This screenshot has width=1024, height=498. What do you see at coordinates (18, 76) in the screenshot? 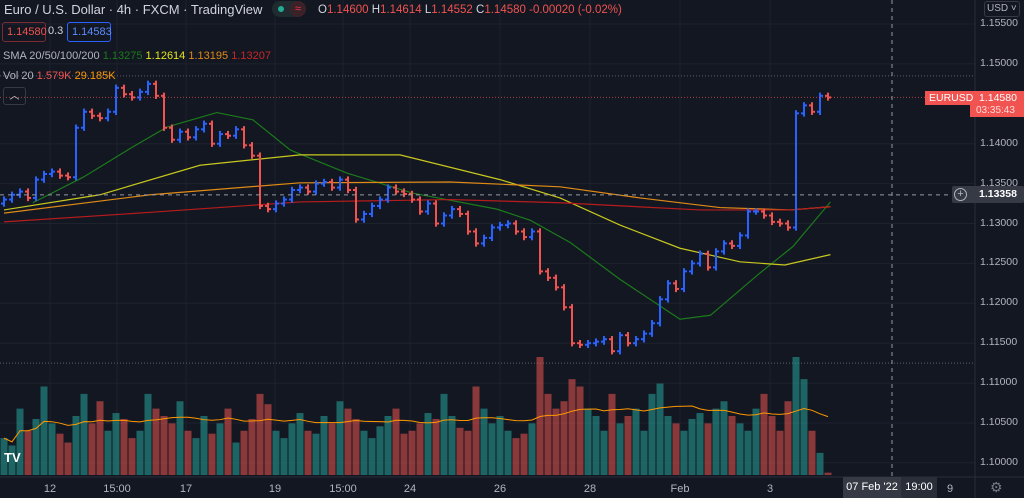
I see `volume-label: Vol 20` at bounding box center [18, 76].